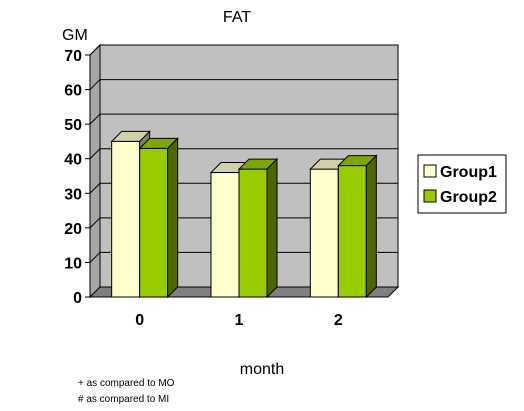 This screenshot has width=524, height=411. Describe the element at coordinates (237, 17) in the screenshot. I see `chart-title: FAT` at that location.